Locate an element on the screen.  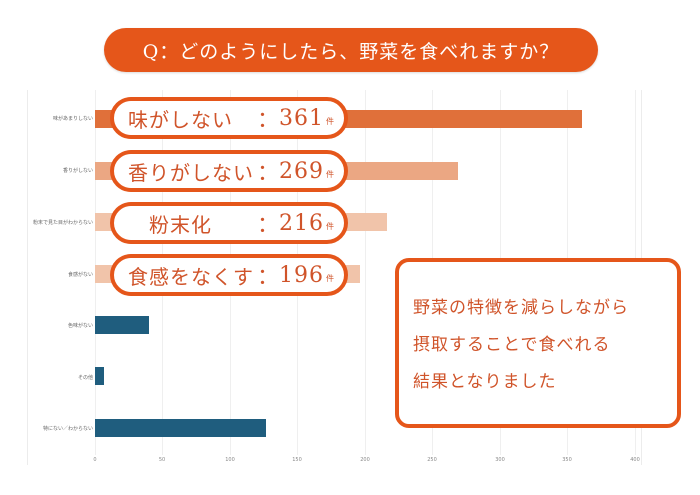
callout-count: 196 is located at coordinates (301, 275).